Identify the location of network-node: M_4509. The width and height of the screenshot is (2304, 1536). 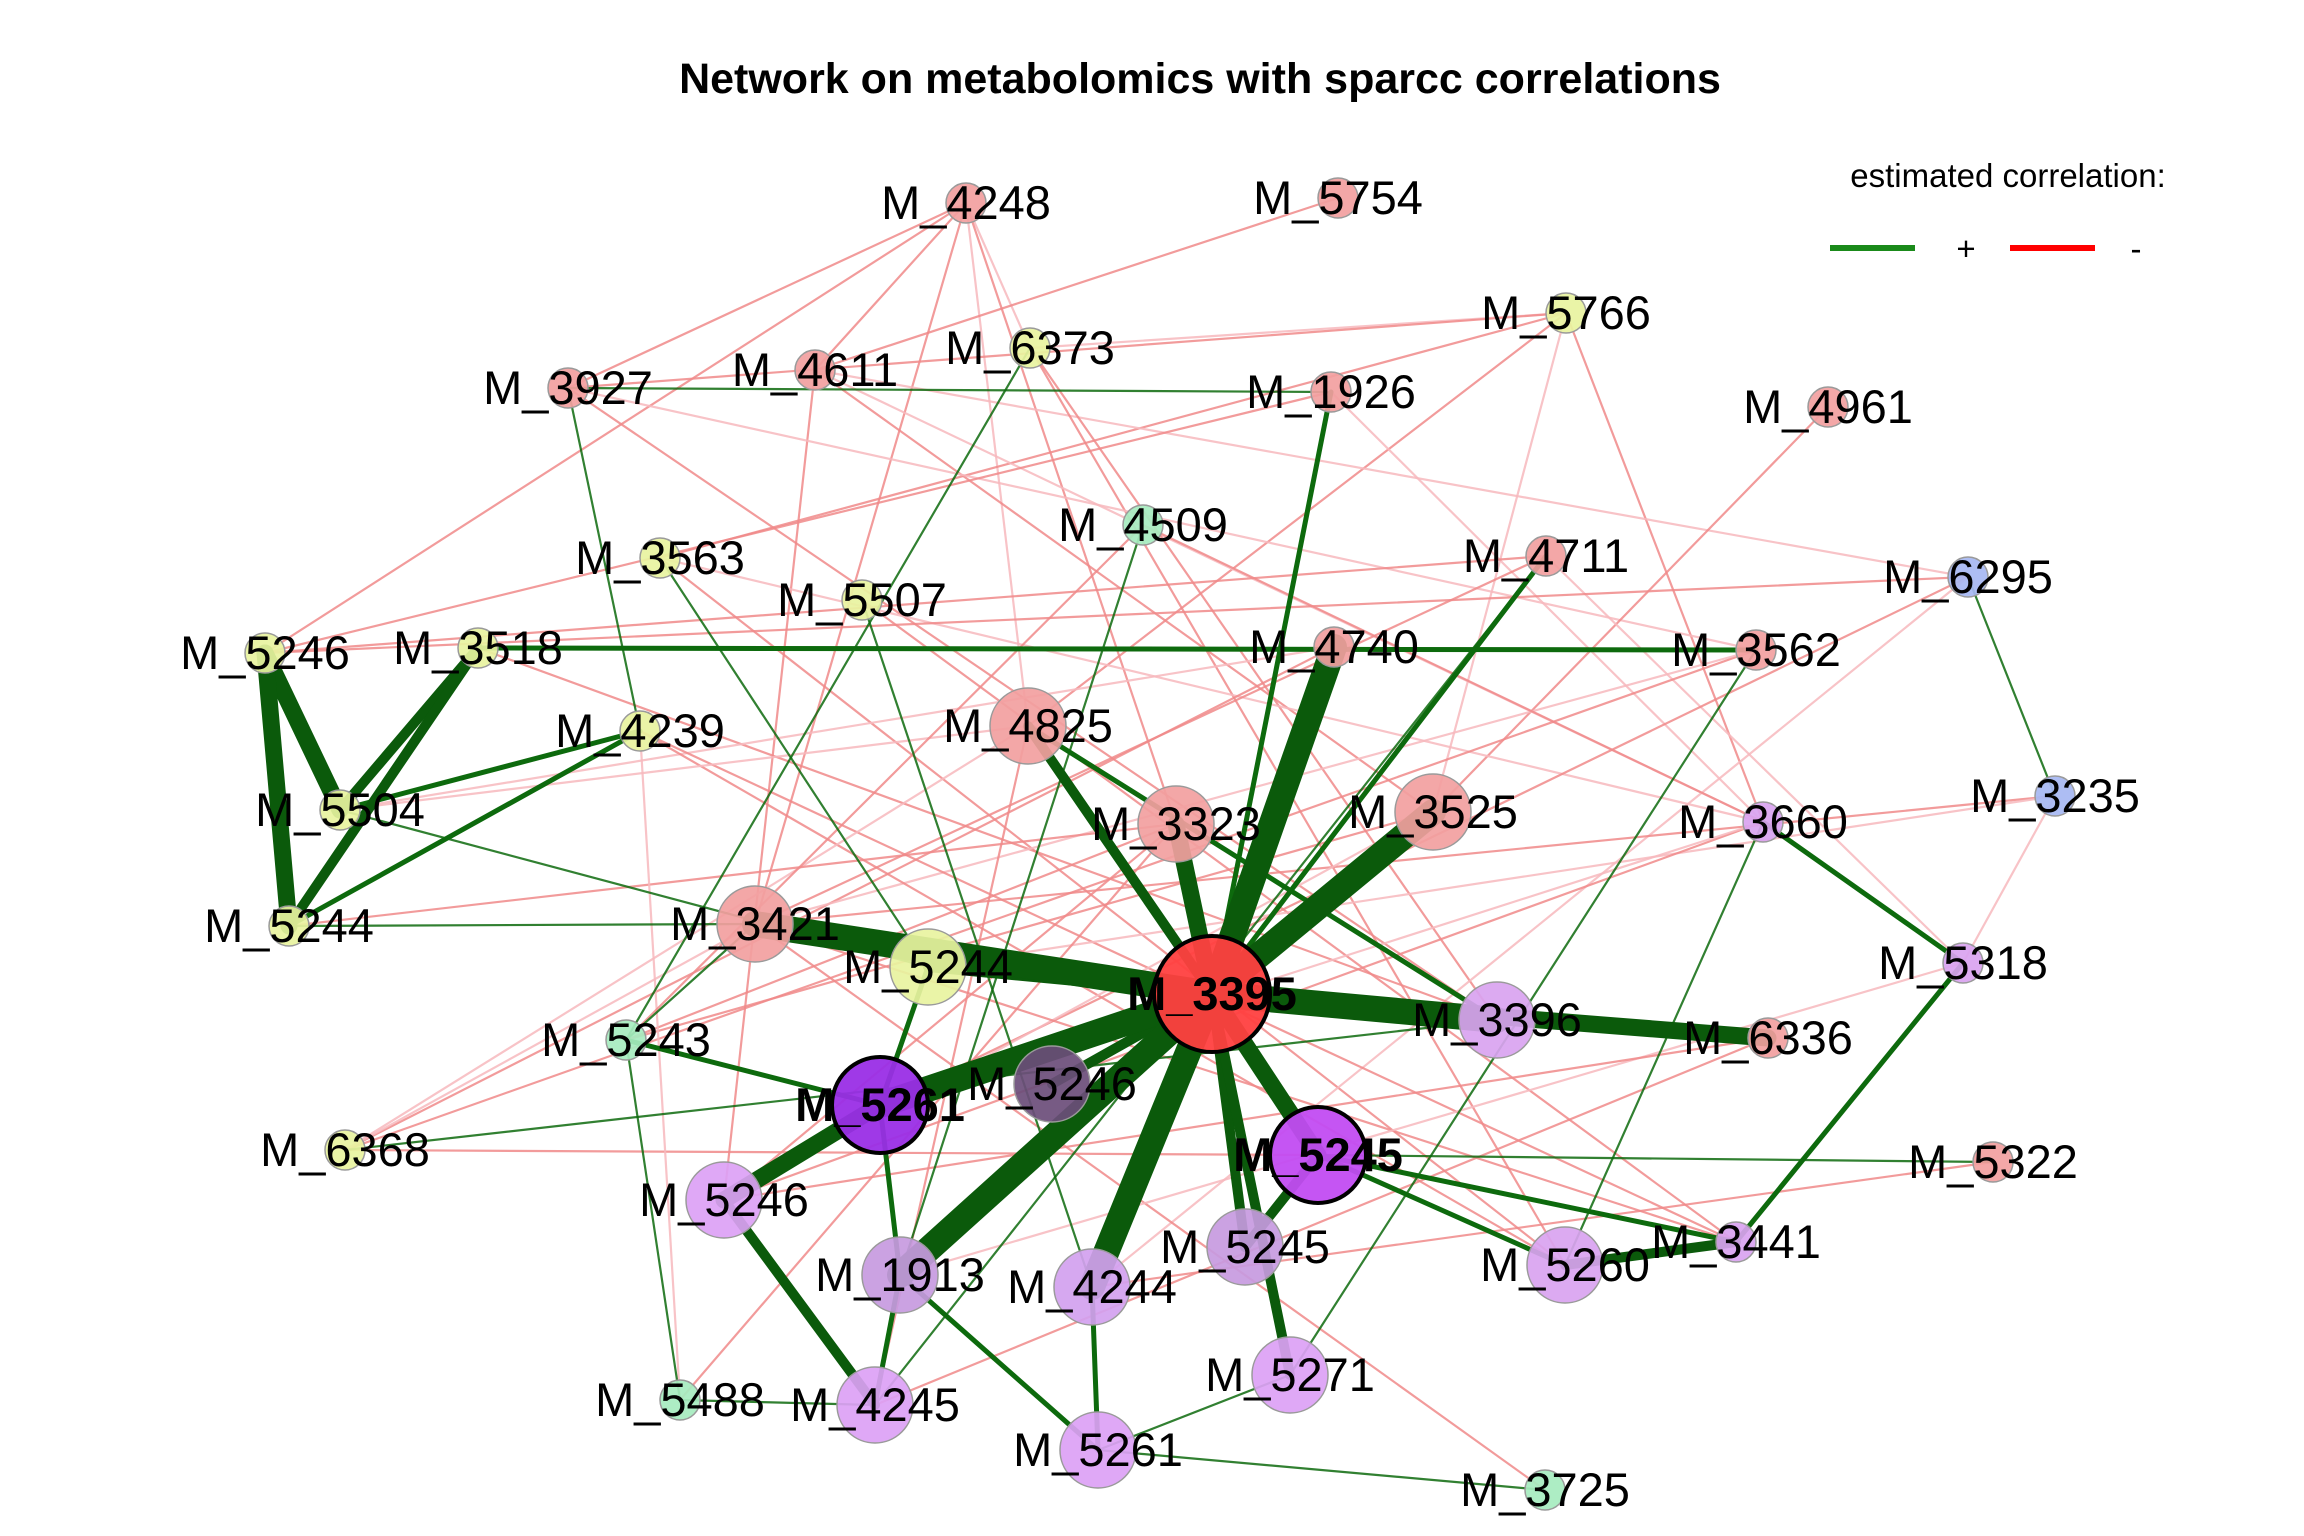
(1143, 524).